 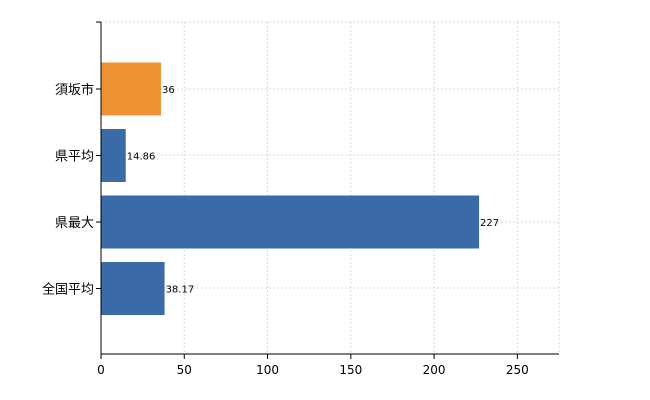 What do you see at coordinates (184, 370) in the screenshot?
I see `x-tick-label: 50` at bounding box center [184, 370].